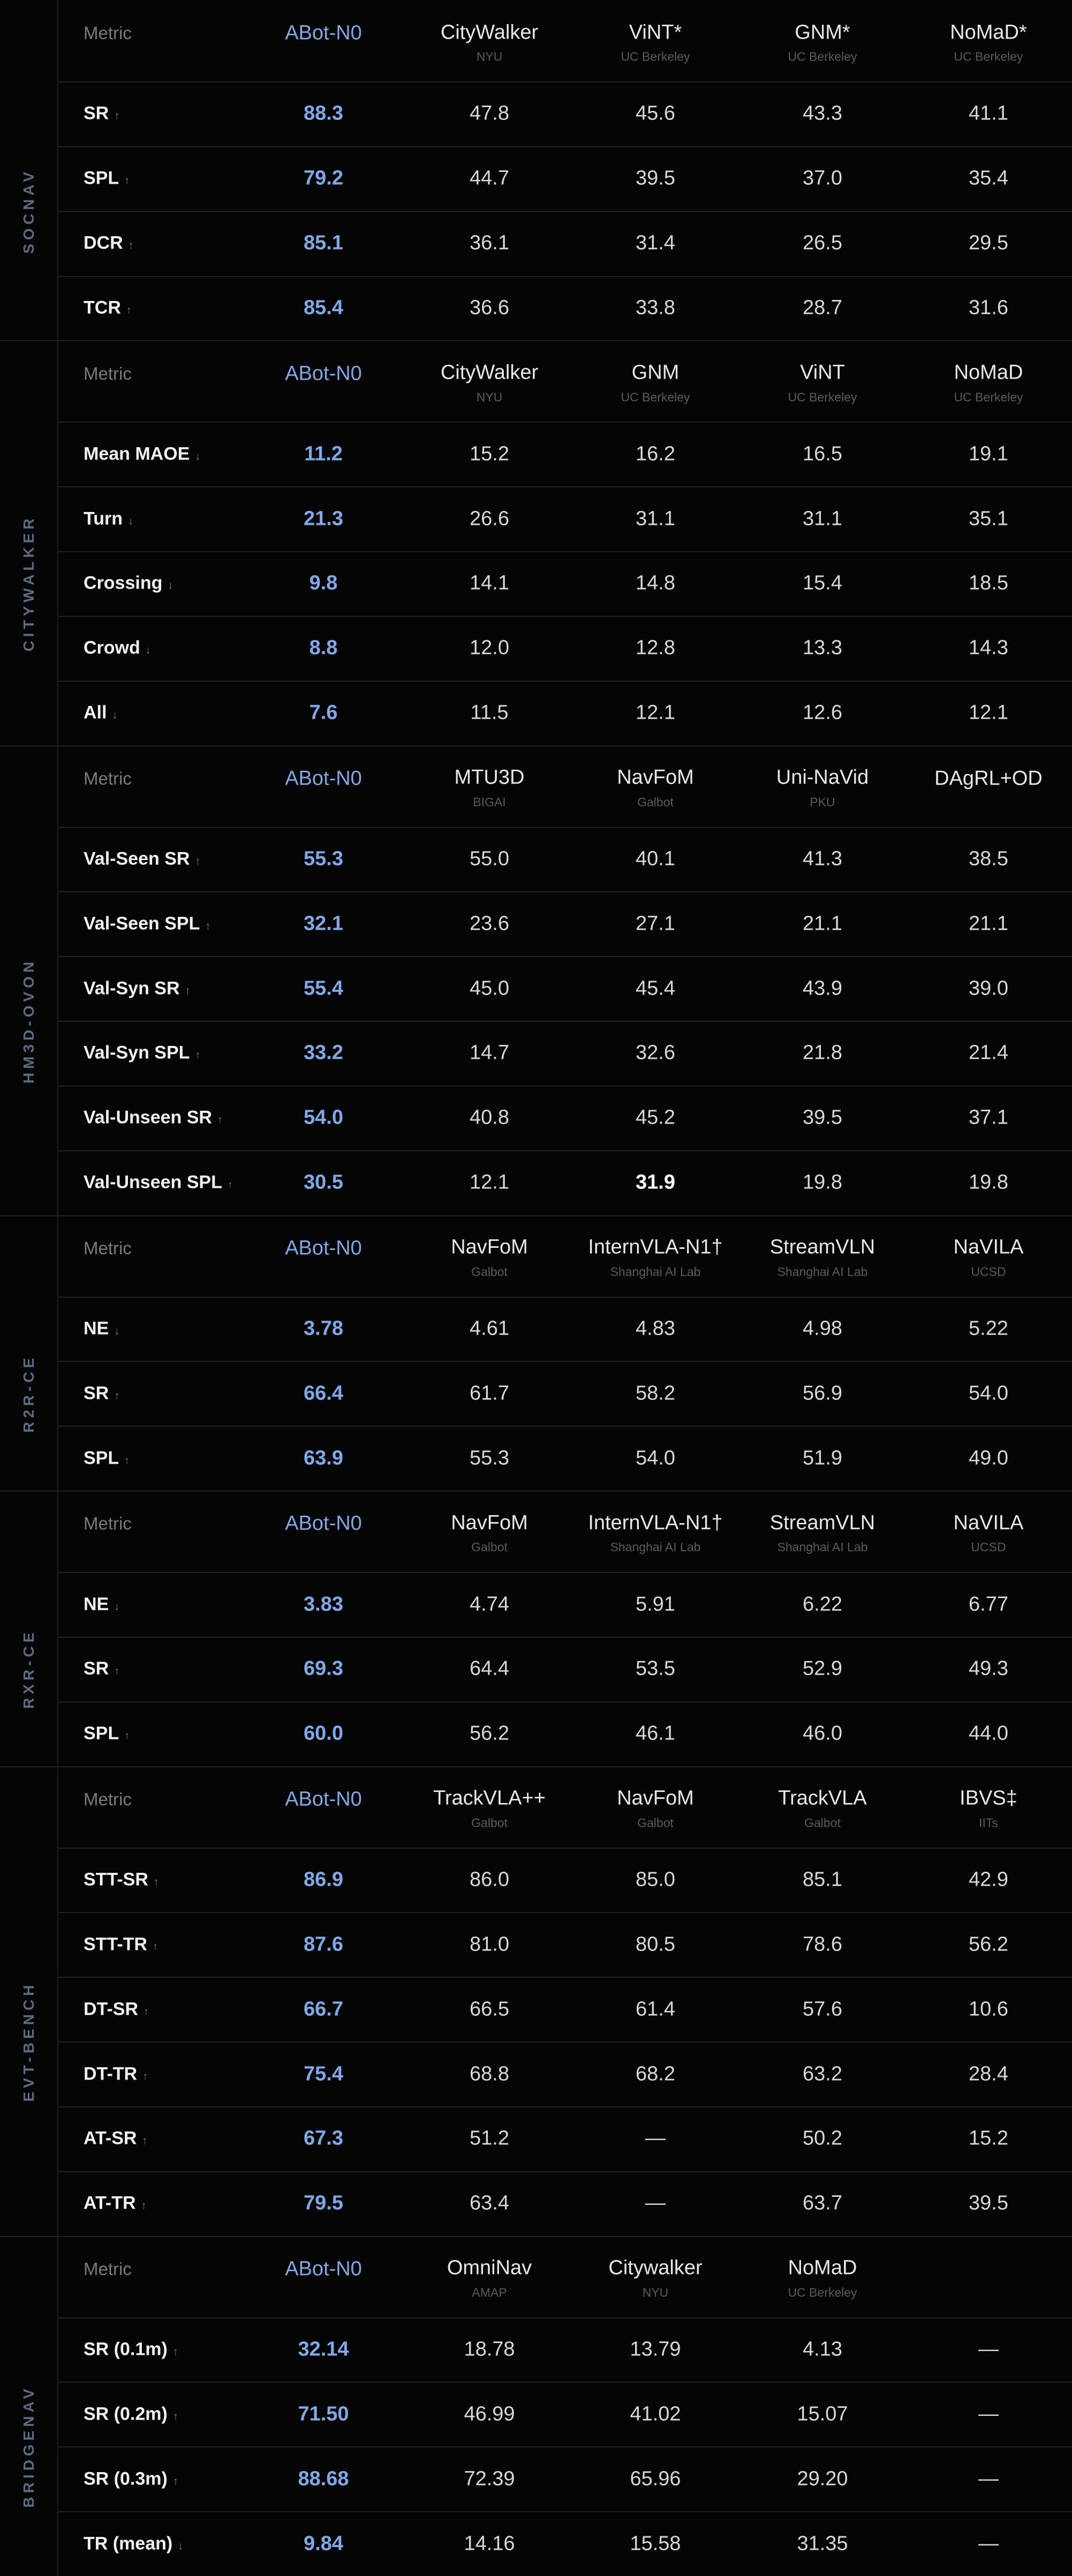  Describe the element at coordinates (96, 1328) in the screenshot. I see `metric-name: NE` at that location.